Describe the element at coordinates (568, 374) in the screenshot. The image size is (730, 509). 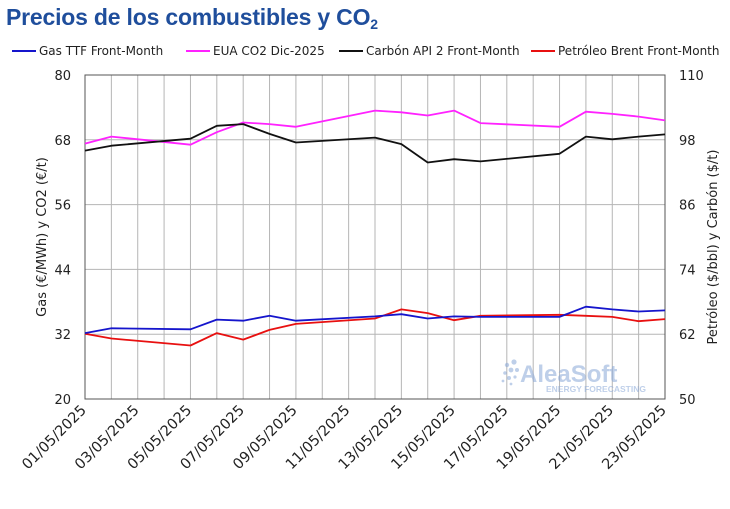
I see `watermark-name: AleaSoft` at that location.